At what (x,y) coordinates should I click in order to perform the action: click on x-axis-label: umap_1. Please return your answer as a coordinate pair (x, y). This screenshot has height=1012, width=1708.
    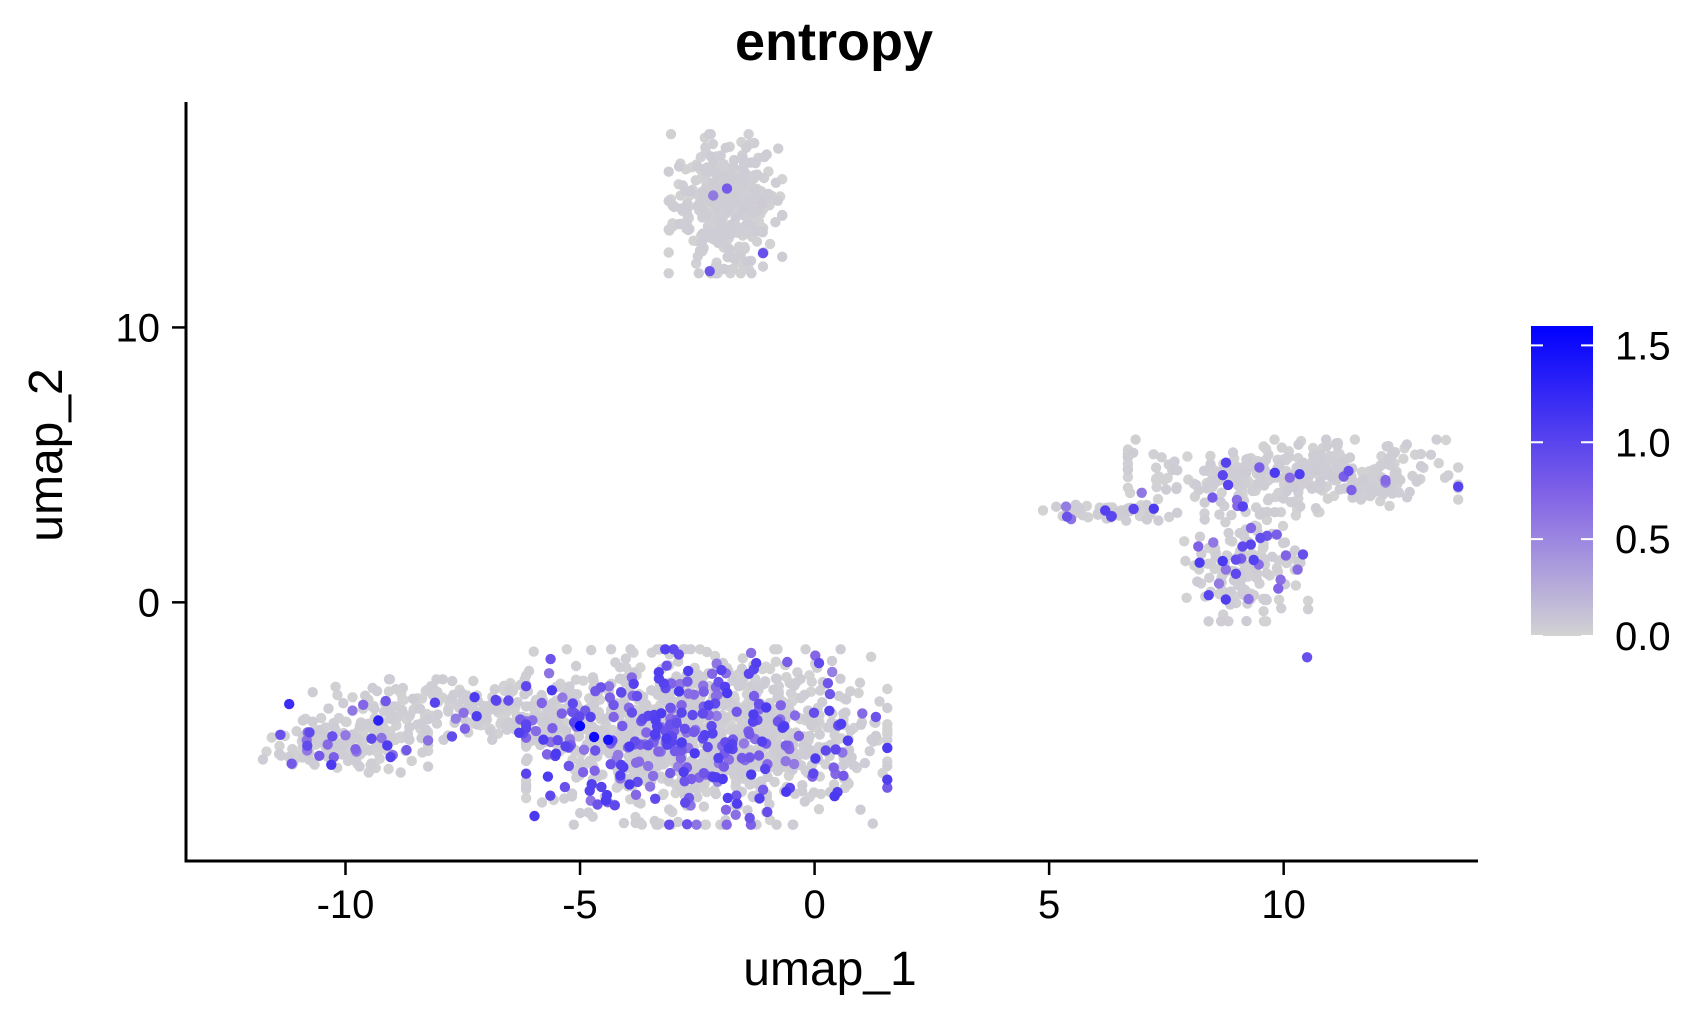
    Looking at the image, I should click on (829, 969).